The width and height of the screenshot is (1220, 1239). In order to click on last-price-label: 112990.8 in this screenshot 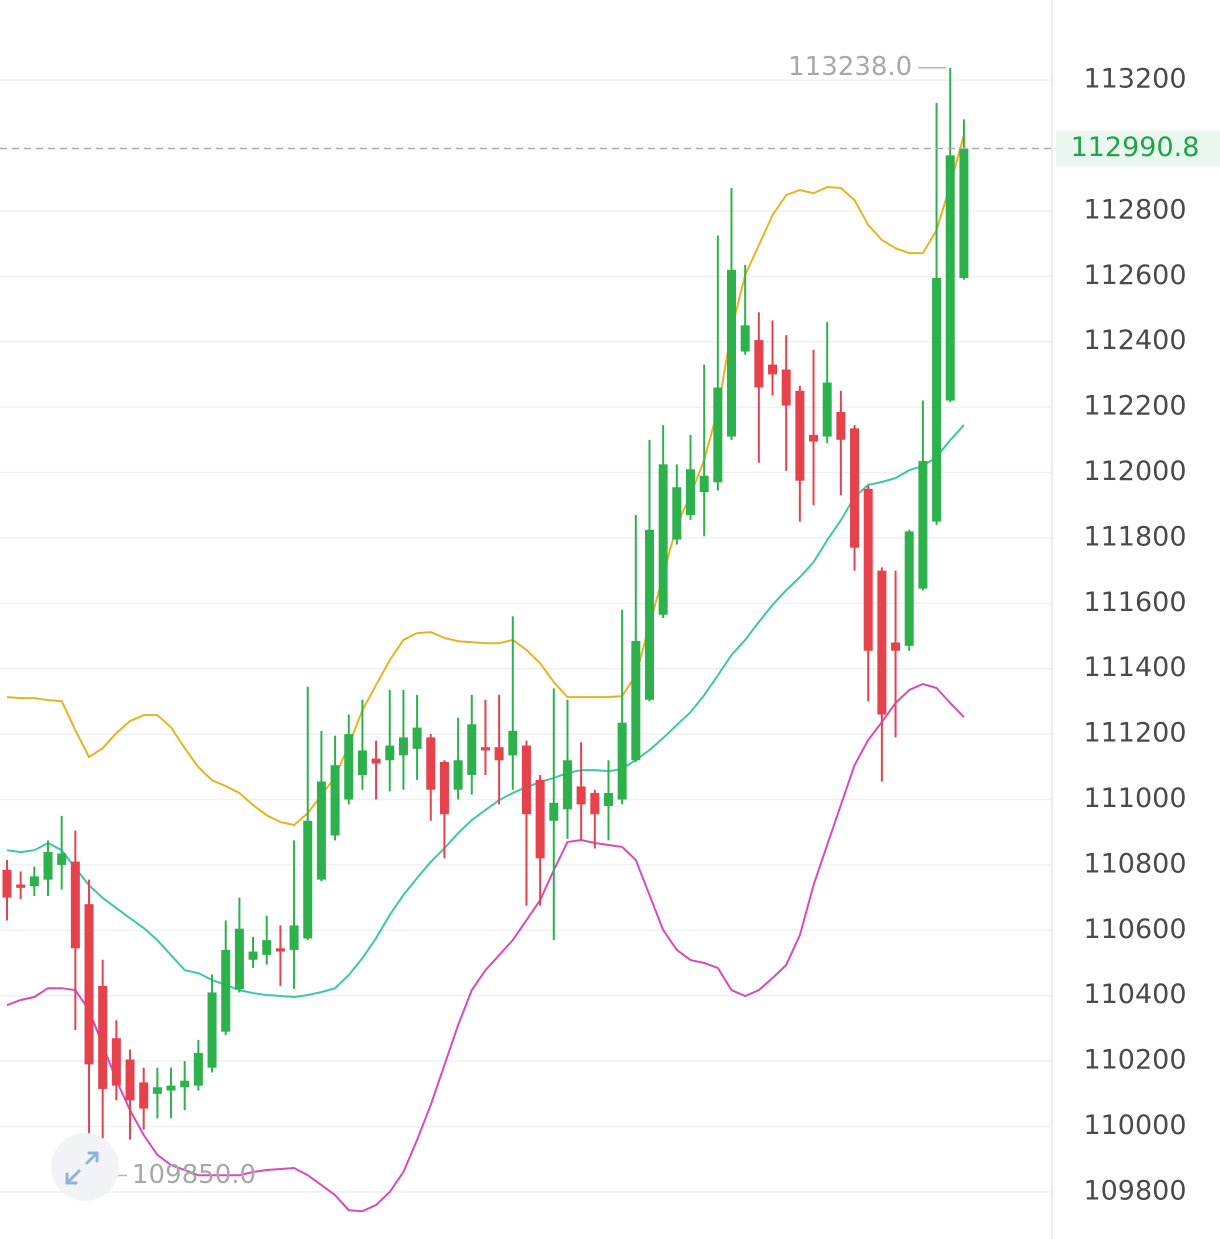, I will do `click(1135, 147)`.